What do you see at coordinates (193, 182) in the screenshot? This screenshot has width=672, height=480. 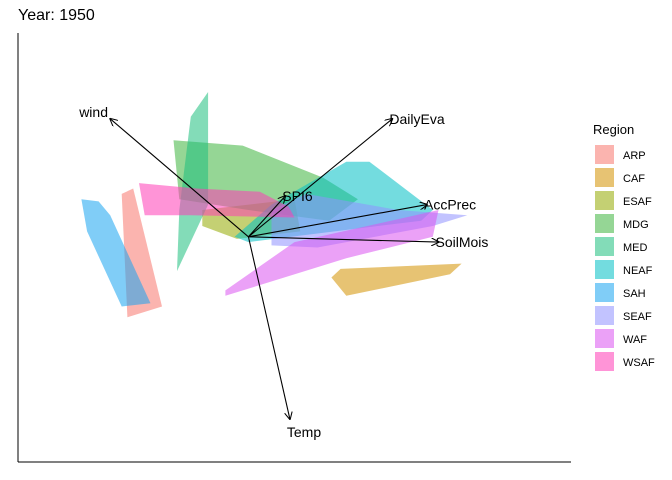 I see `hull-med` at bounding box center [193, 182].